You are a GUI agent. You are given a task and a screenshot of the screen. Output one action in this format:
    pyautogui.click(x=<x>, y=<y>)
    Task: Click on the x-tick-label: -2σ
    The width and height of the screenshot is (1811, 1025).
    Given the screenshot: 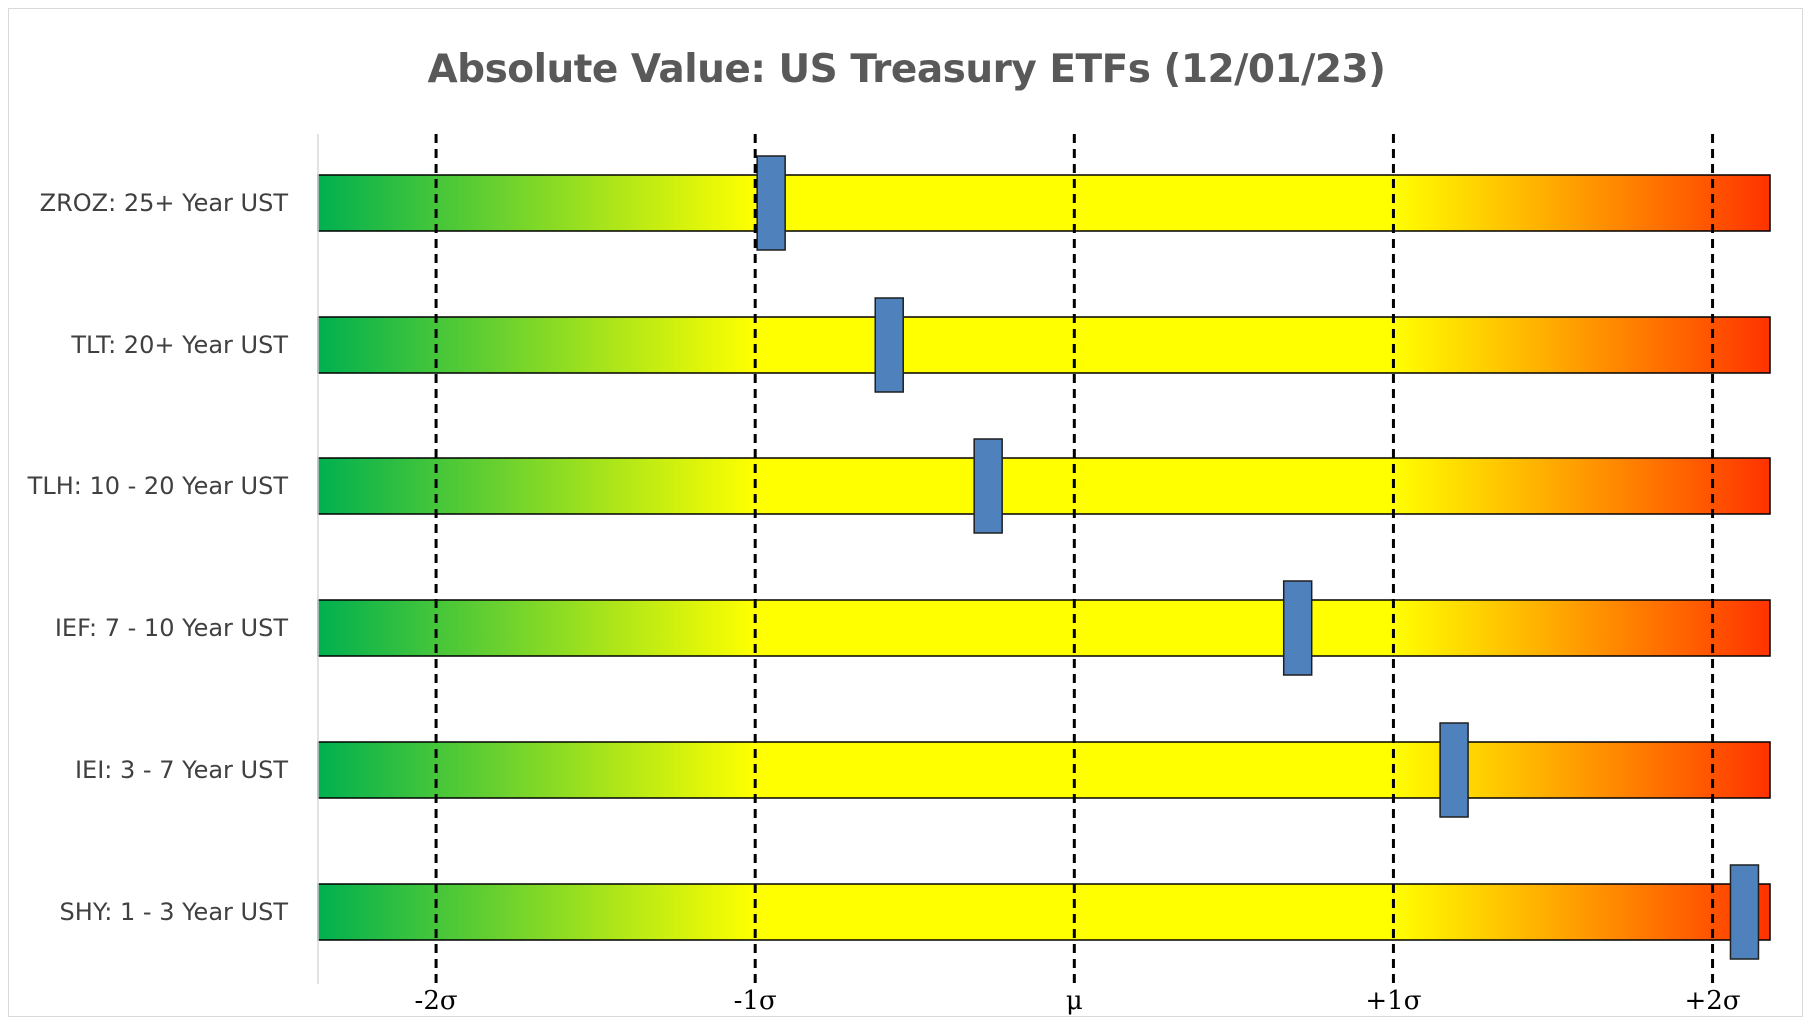 What is the action you would take?
    pyautogui.click(x=436, y=1001)
    